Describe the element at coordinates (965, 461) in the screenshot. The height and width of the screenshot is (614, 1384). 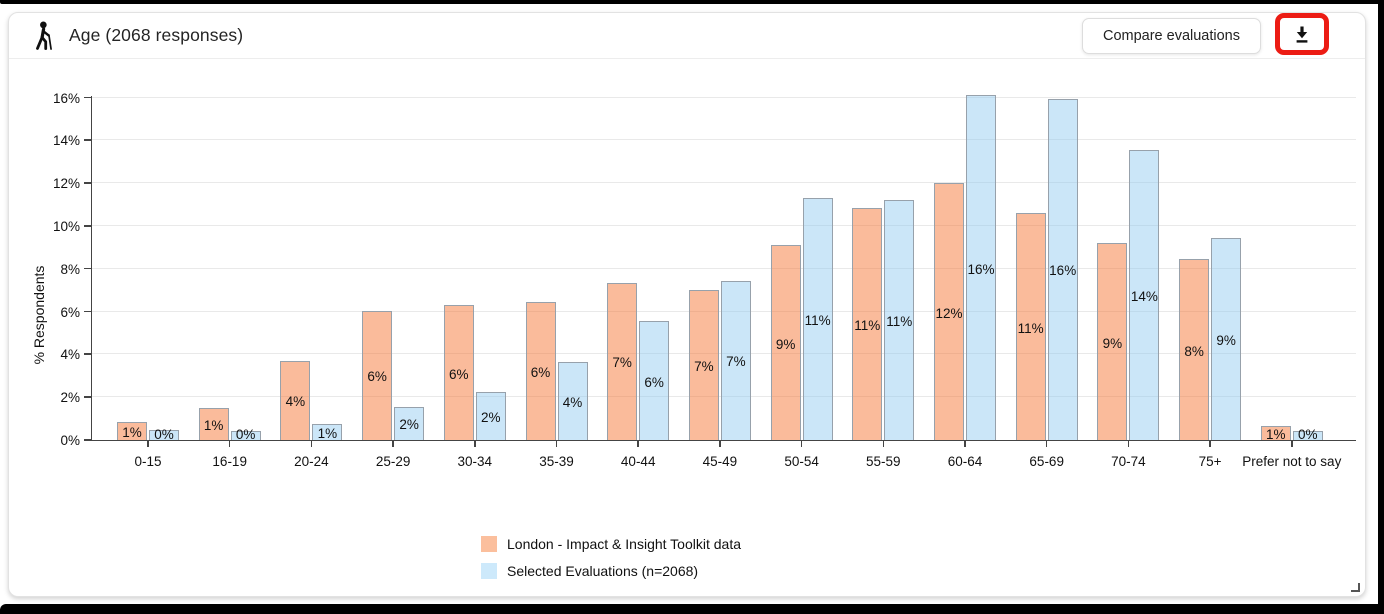
I see `x-category-label: 60-64` at that location.